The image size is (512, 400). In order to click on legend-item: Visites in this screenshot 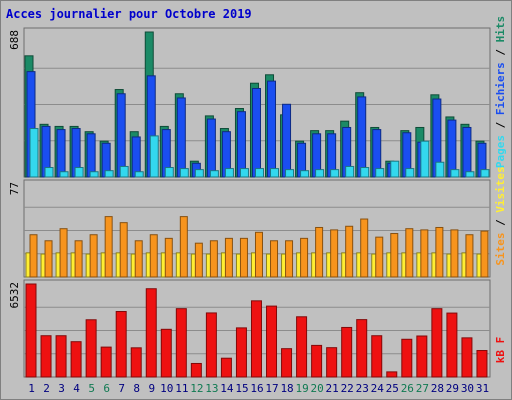, I will do `click(500, 189)`.